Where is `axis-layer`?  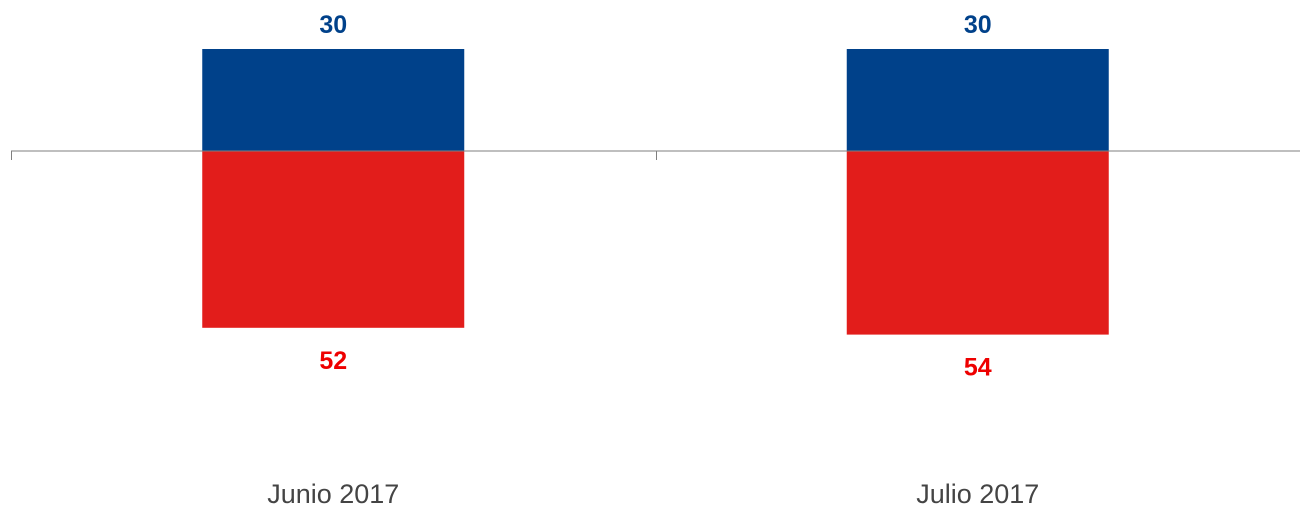
axis-layer is located at coordinates (655, 155).